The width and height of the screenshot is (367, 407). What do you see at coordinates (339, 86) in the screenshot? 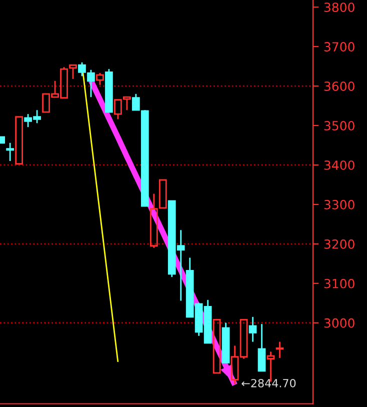
I see `y-tick-label: 3600` at bounding box center [339, 86].